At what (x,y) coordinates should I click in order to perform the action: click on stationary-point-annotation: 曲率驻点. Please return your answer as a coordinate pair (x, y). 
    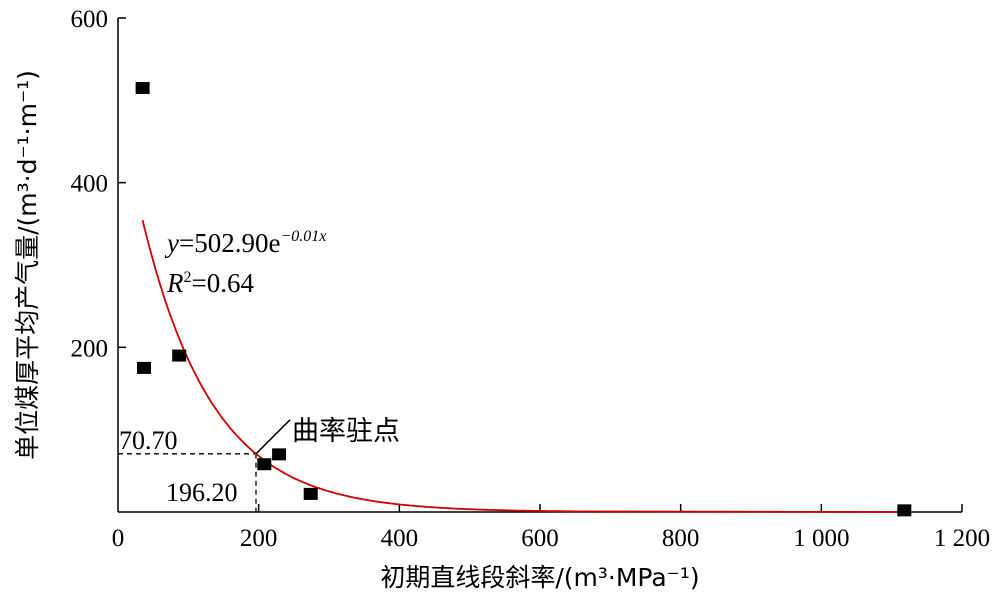
    Looking at the image, I should click on (346, 431).